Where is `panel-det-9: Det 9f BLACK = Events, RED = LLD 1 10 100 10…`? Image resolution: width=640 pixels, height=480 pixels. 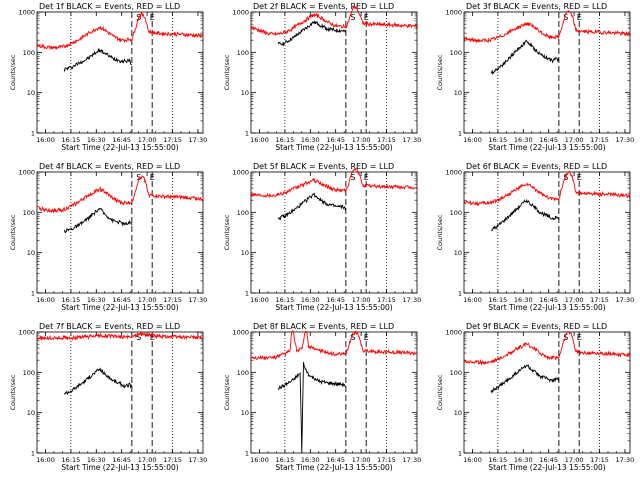 panel-det-9: Det 9f BLACK = Events, RED = LLD 1 10 100 10… is located at coordinates (535, 397).